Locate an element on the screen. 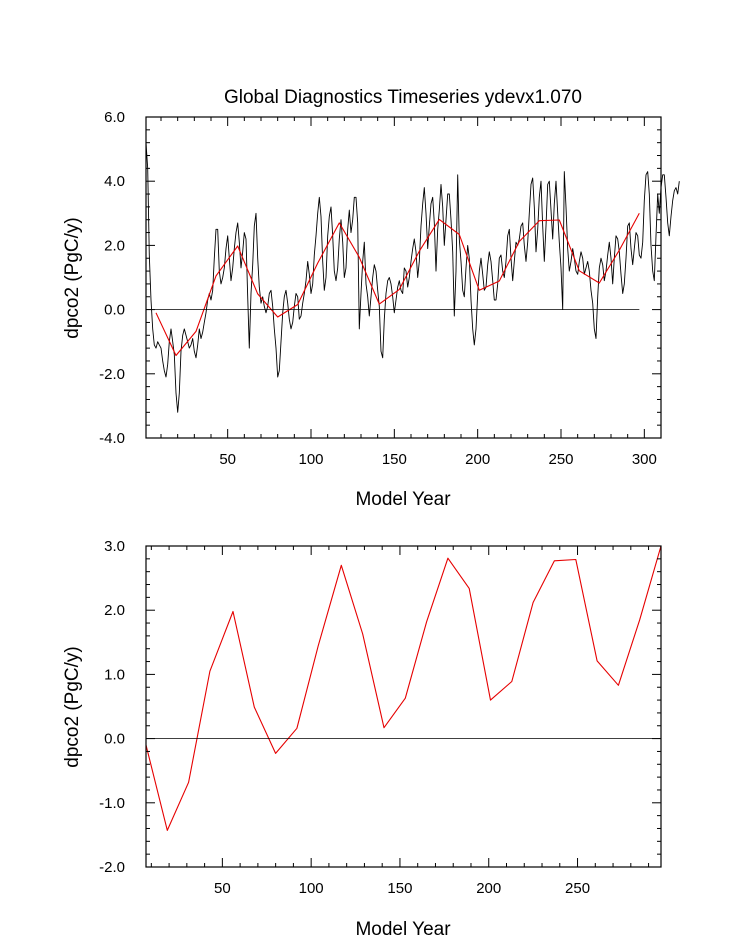 The height and width of the screenshot is (950, 733). series-line-decadal-mean is located at coordinates (397, 285).